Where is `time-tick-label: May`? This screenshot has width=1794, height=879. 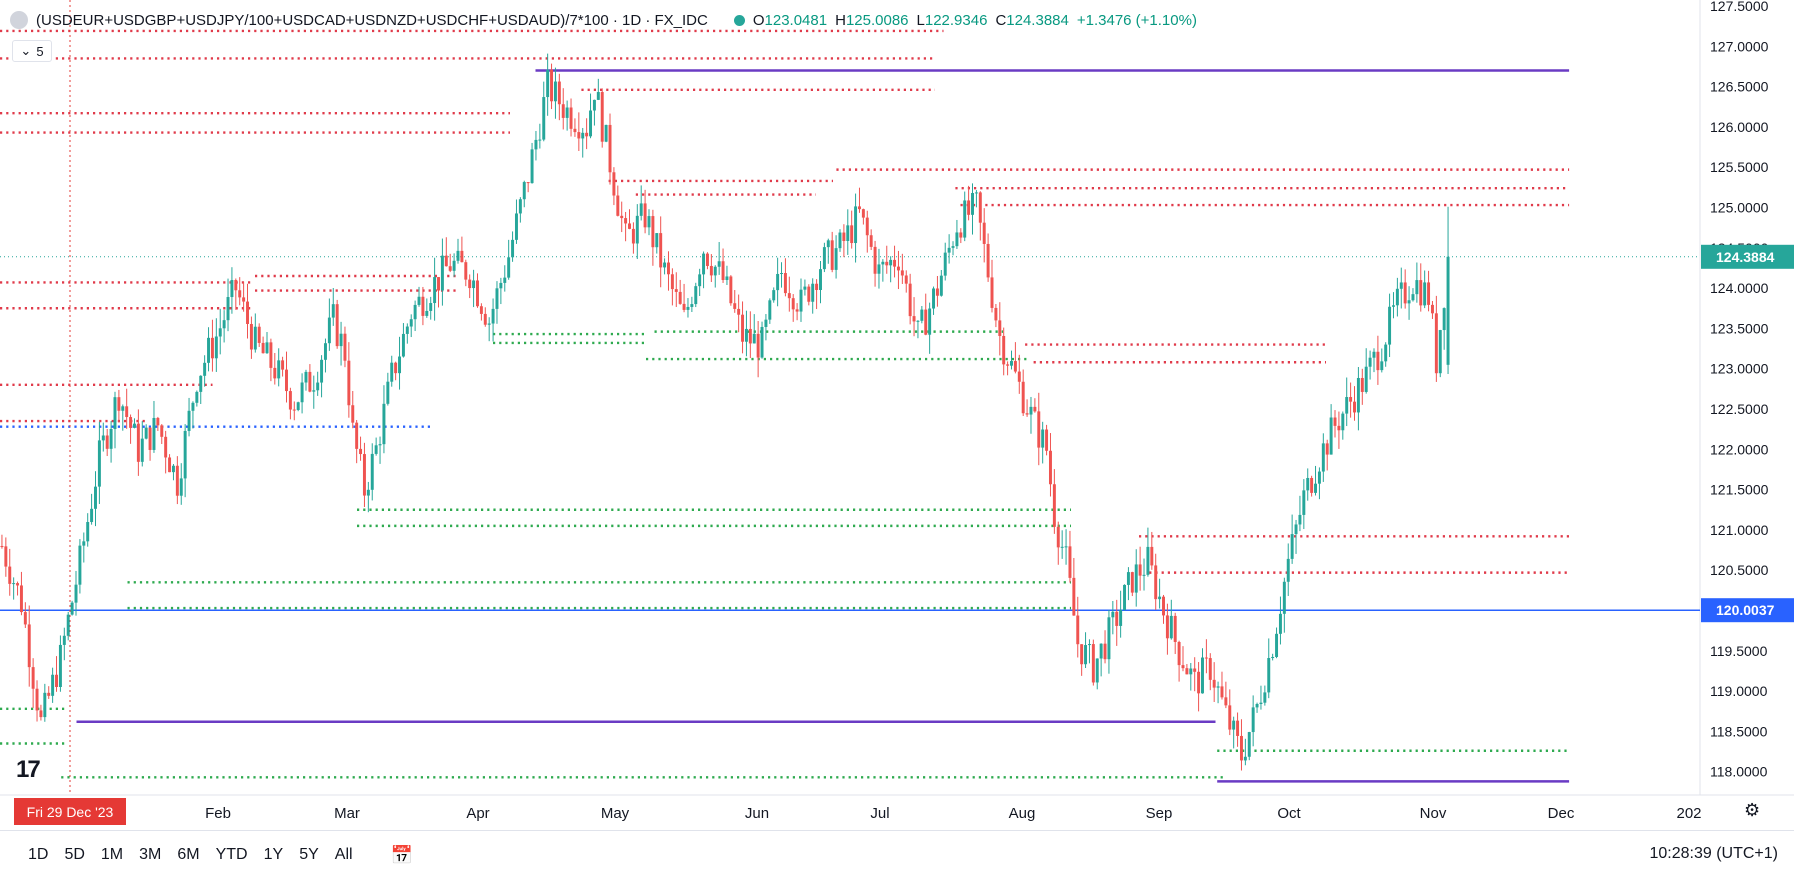
time-tick-label: May is located at coordinates (615, 813).